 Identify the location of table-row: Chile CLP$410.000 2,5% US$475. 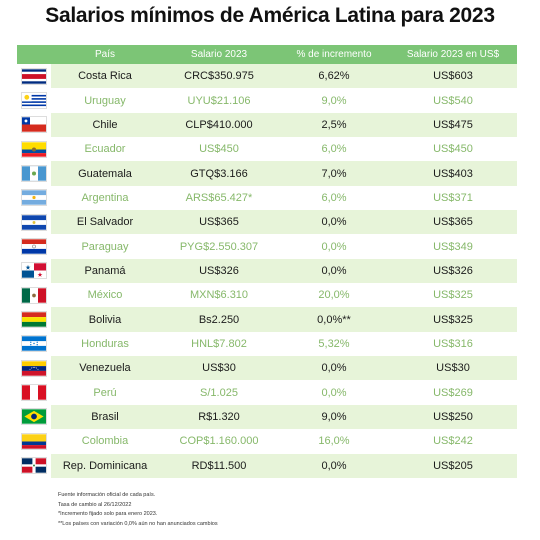
(267, 125).